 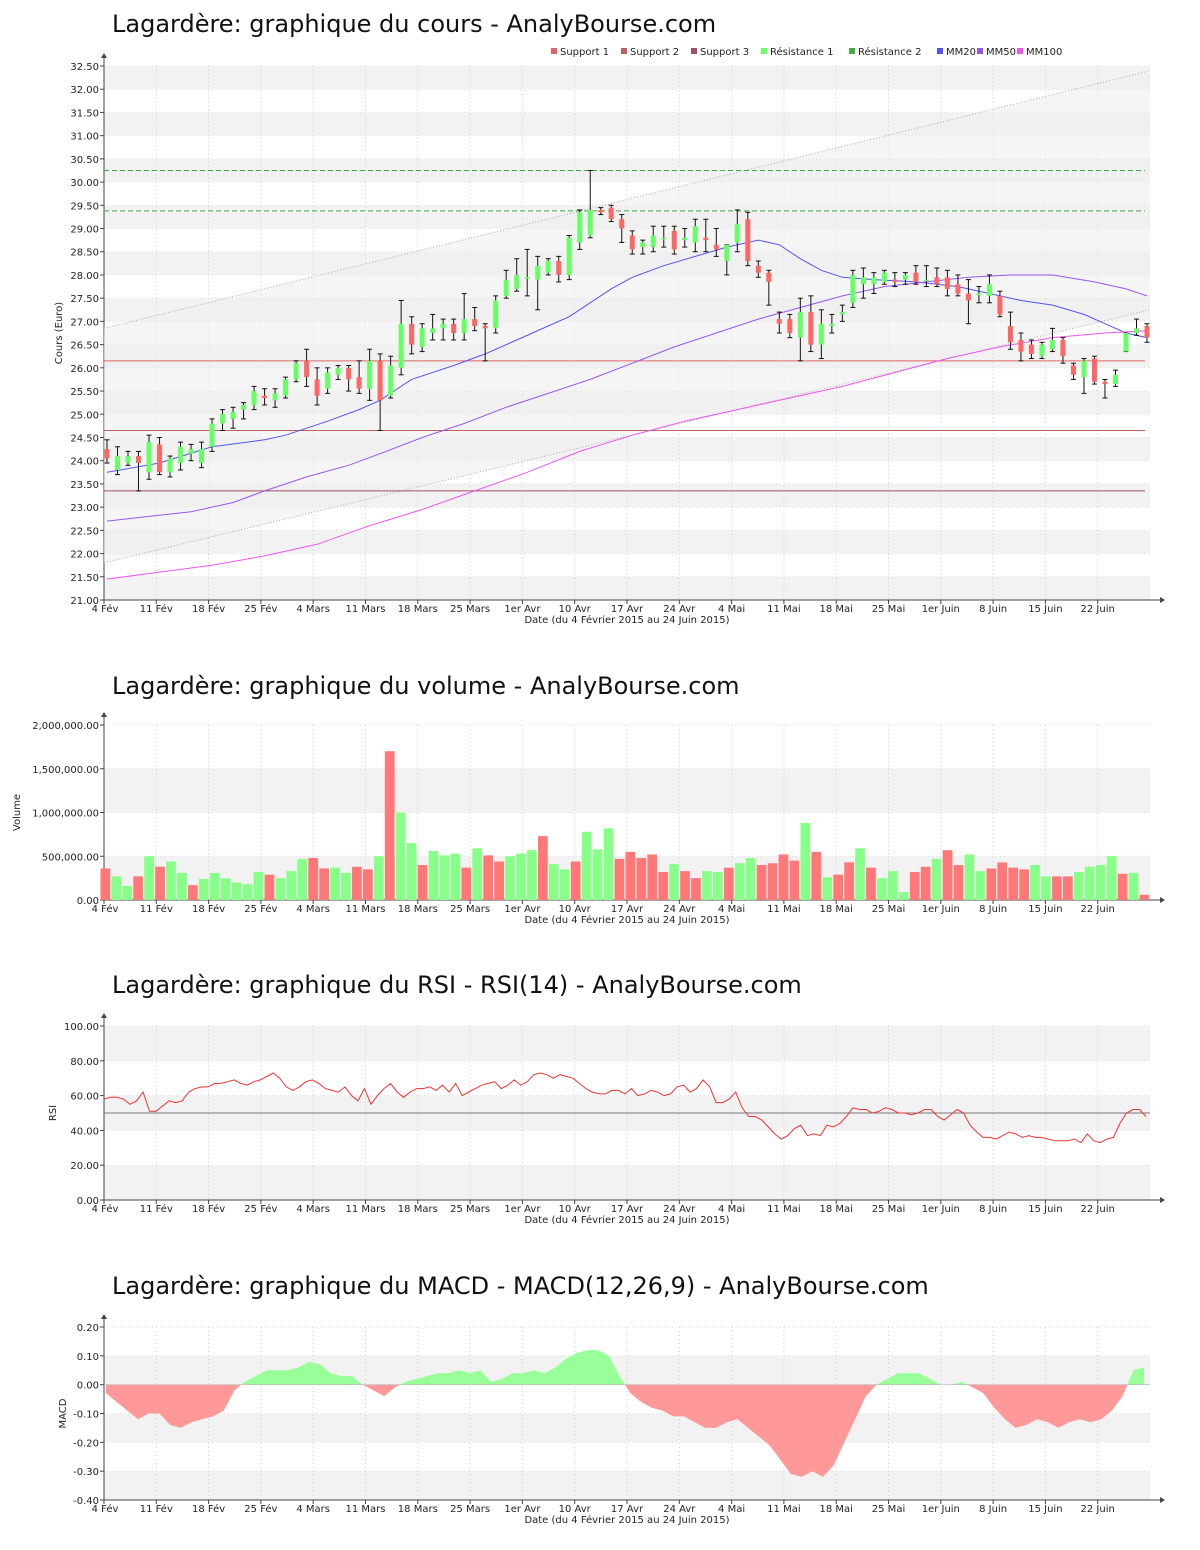 I want to click on rsi-xtick-label: 17 Avr, so click(x=627, y=1209).